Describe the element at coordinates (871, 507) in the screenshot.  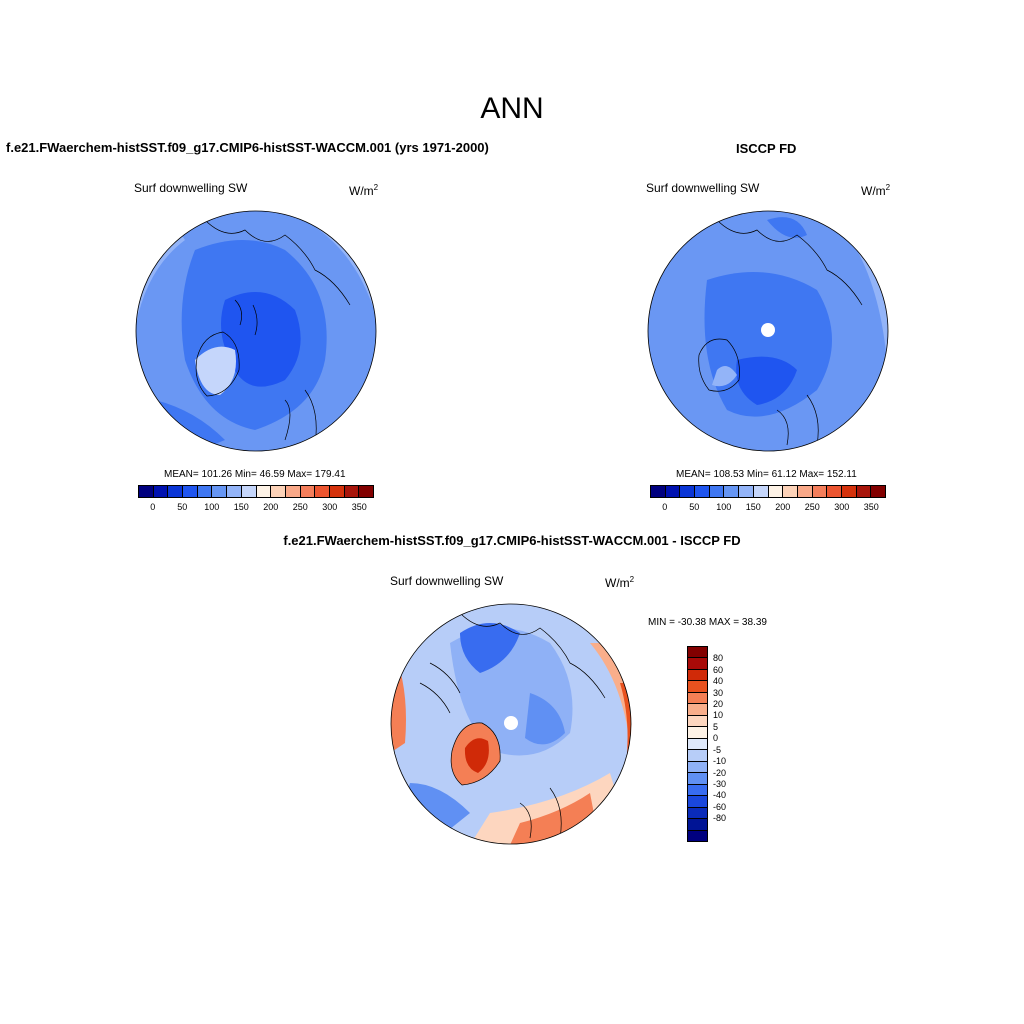
I see `panel2-colorbar-tick-label: 350` at that location.